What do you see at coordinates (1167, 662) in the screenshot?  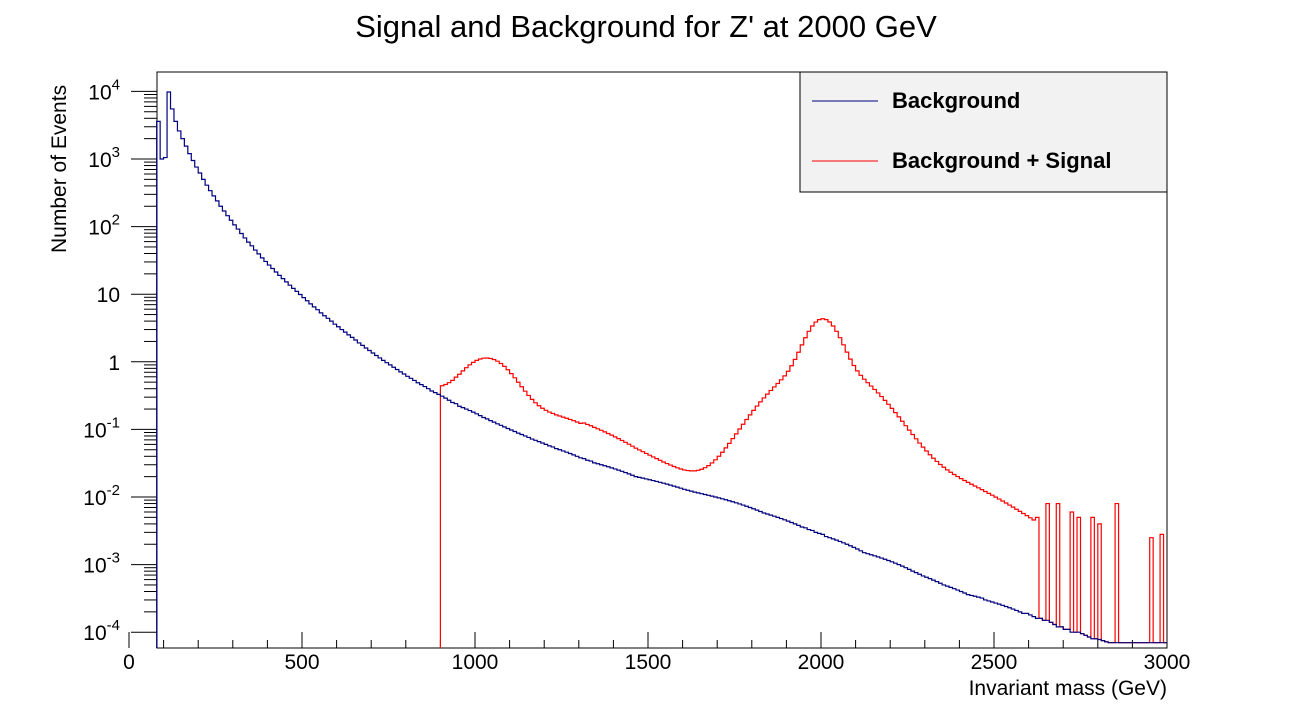 I see `x-tick-label: 3000` at bounding box center [1167, 662].